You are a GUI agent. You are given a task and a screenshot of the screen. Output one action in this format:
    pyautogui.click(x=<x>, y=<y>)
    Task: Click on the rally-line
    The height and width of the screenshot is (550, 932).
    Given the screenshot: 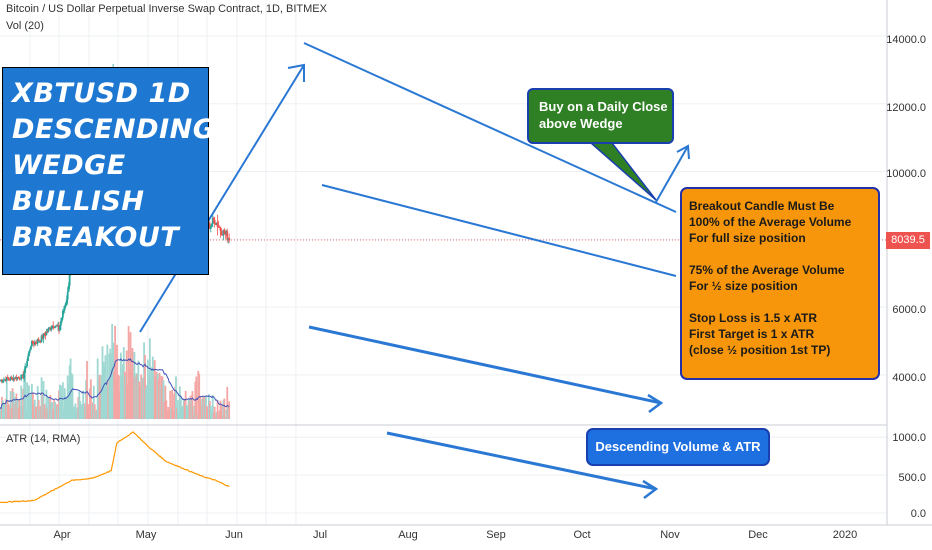 What is the action you would take?
    pyautogui.click(x=222, y=198)
    